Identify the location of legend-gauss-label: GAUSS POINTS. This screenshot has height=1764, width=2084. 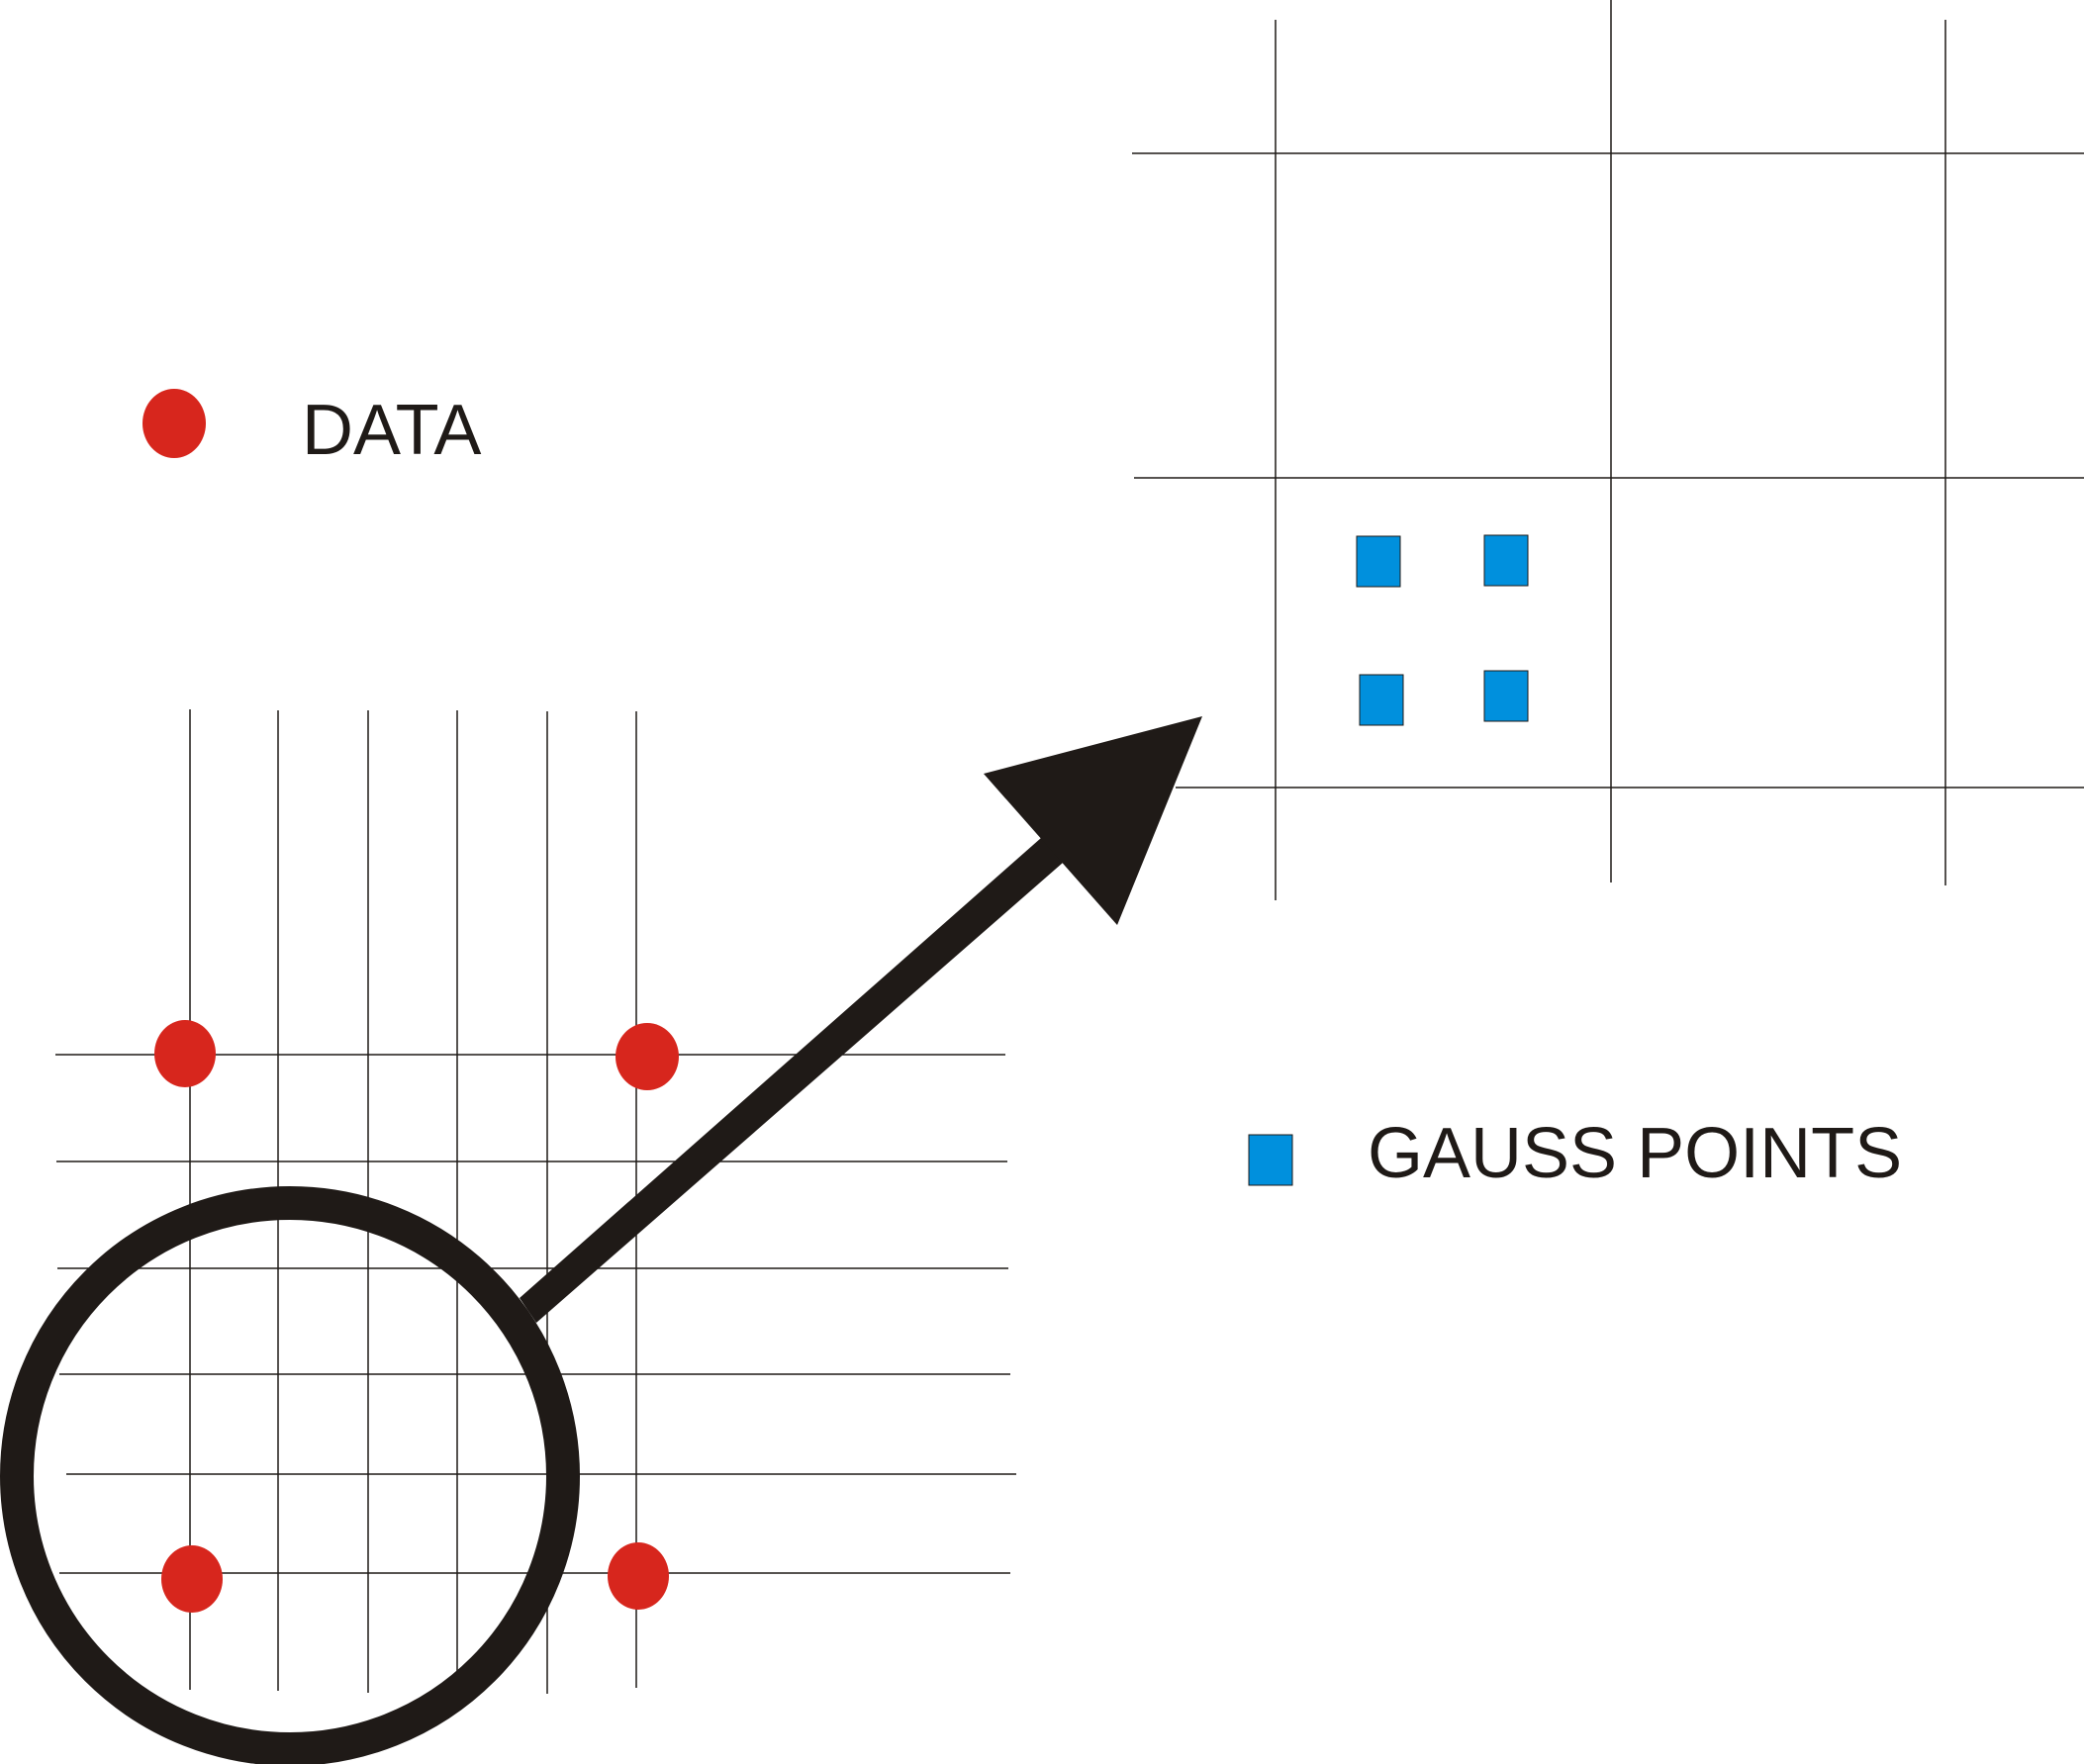
(1635, 1153).